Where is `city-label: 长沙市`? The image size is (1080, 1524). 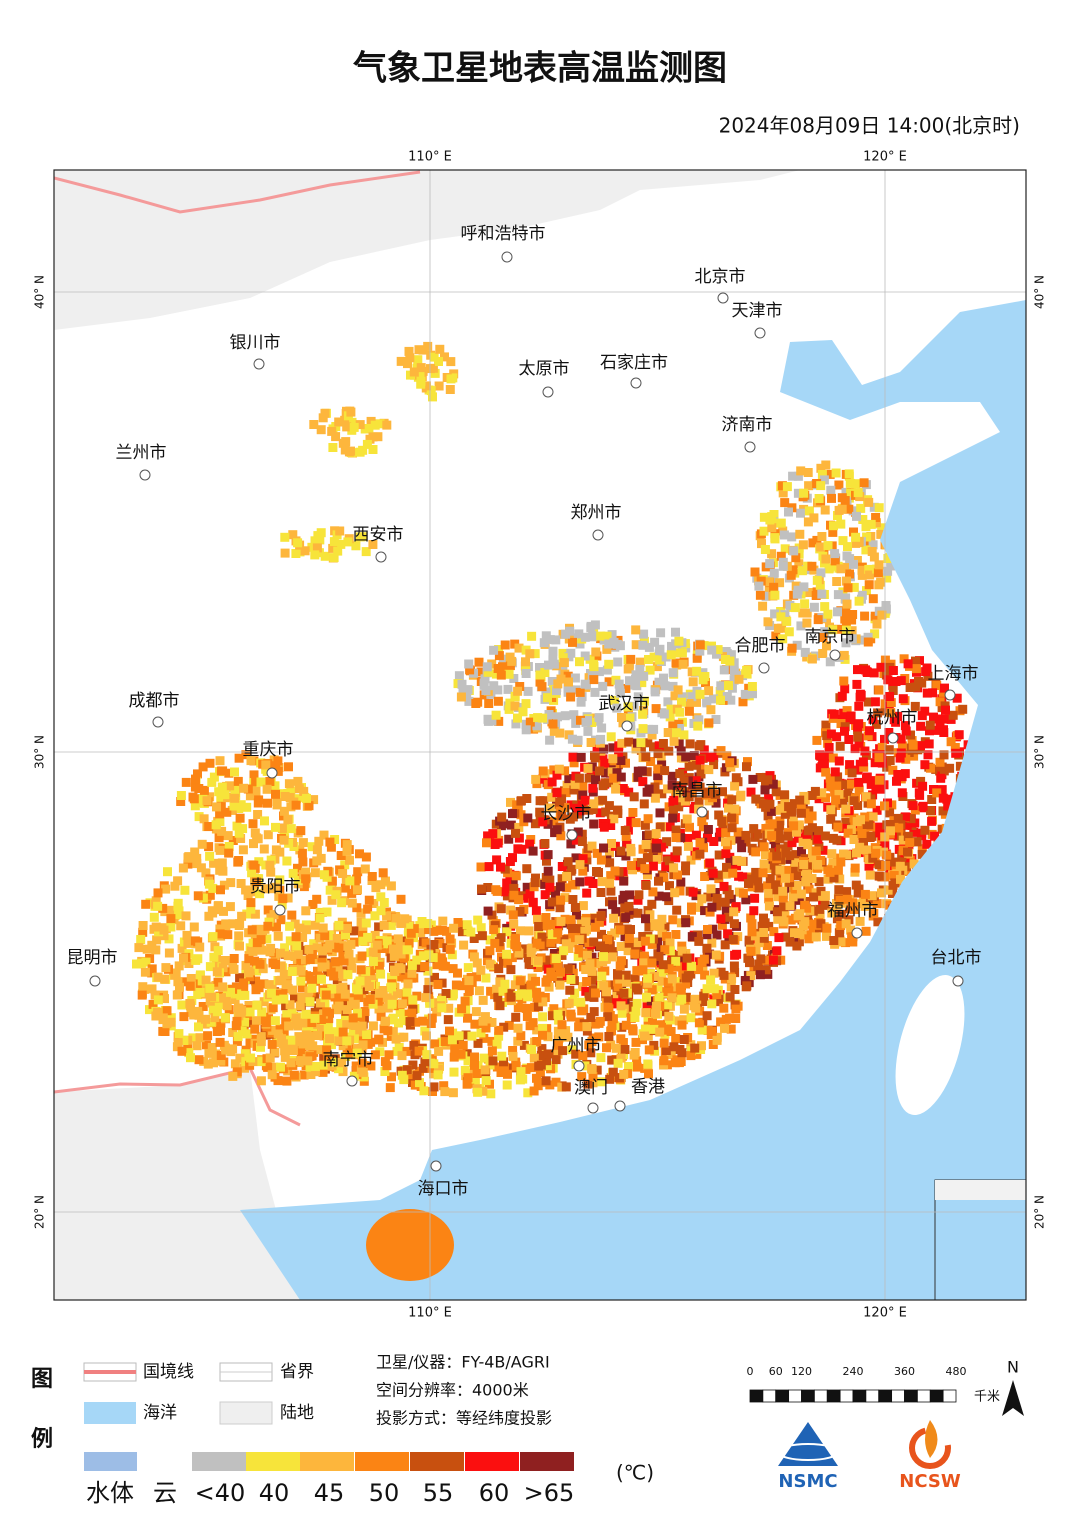
city-label: 长沙市 is located at coordinates (566, 814).